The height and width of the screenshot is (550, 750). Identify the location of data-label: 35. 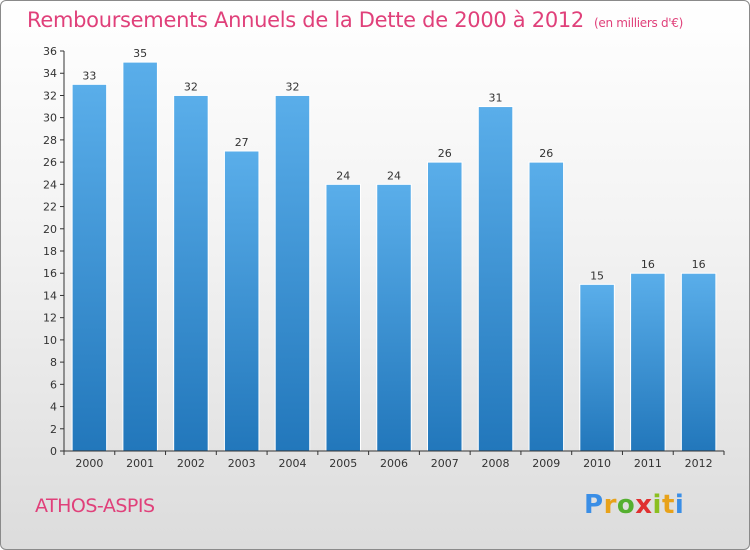
(140, 53).